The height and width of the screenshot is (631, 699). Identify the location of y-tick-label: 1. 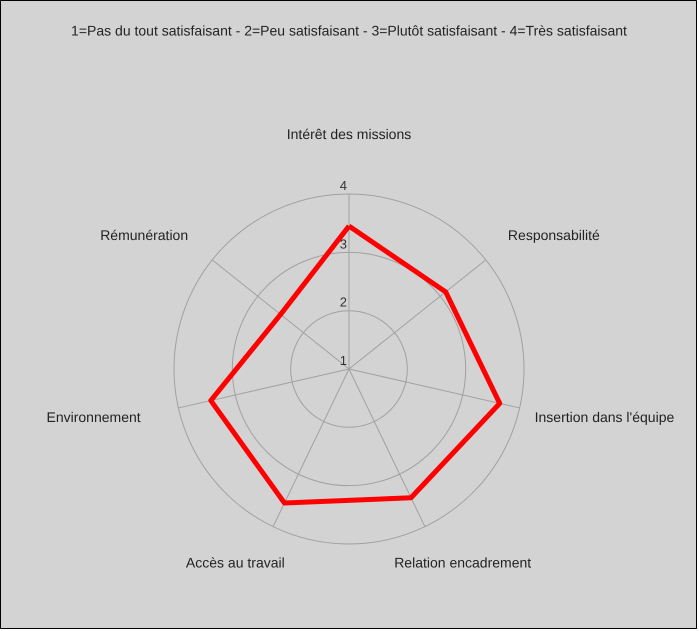
(344, 360).